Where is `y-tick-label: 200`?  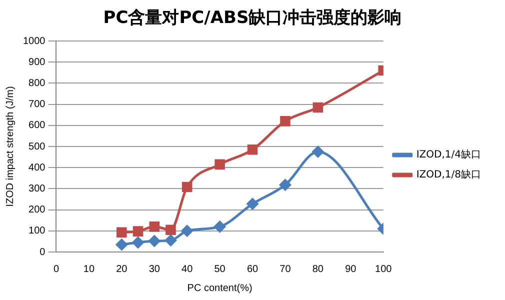 y-tick-label: 200 is located at coordinates (37, 210).